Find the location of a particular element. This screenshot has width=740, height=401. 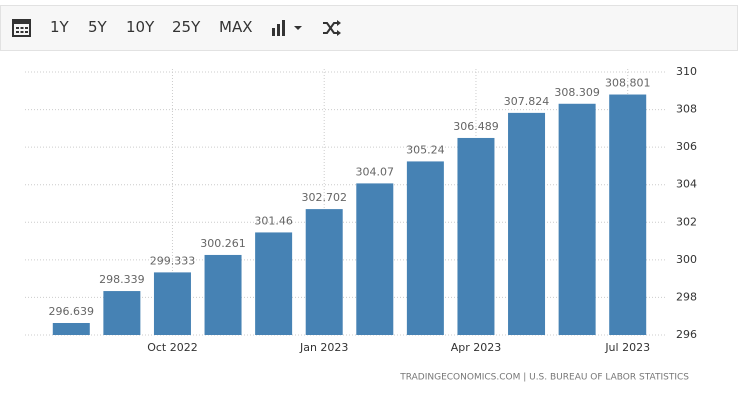

y-tick-label: 300 is located at coordinates (686, 259).